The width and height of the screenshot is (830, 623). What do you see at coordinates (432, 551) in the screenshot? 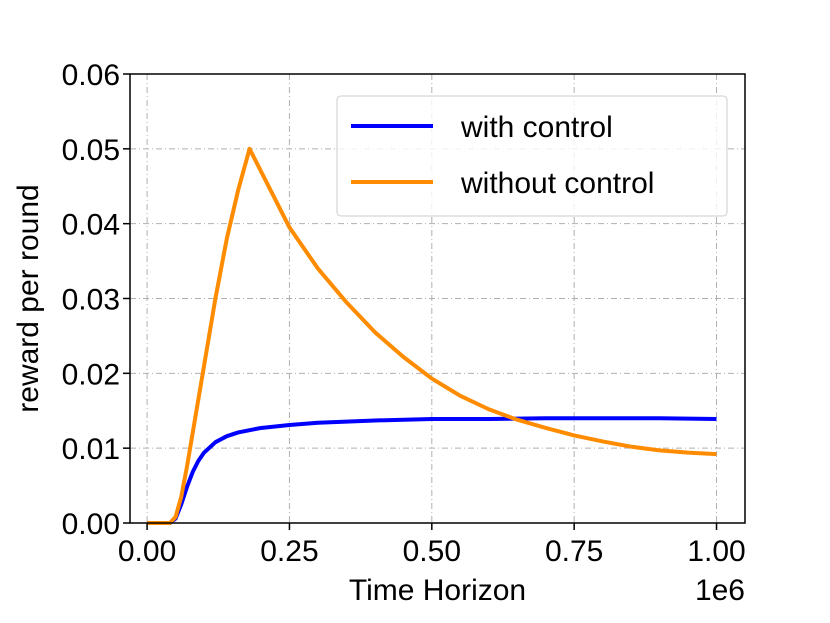
I see `x-tick-label: 0.50` at bounding box center [432, 551].